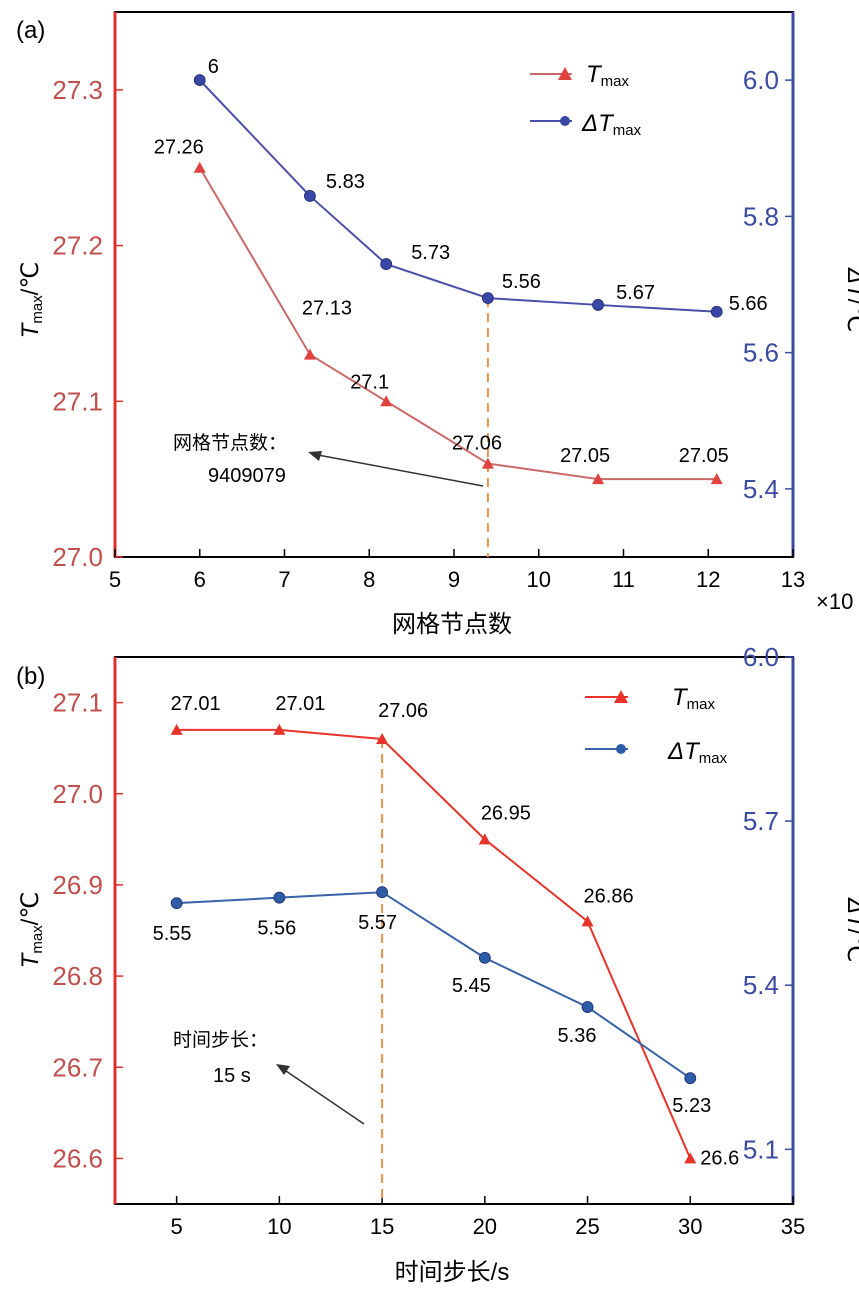 This screenshot has width=859, height=1292. What do you see at coordinates (345, 182) in the screenshot?
I see `dtmax-data-label: 5.83` at bounding box center [345, 182].